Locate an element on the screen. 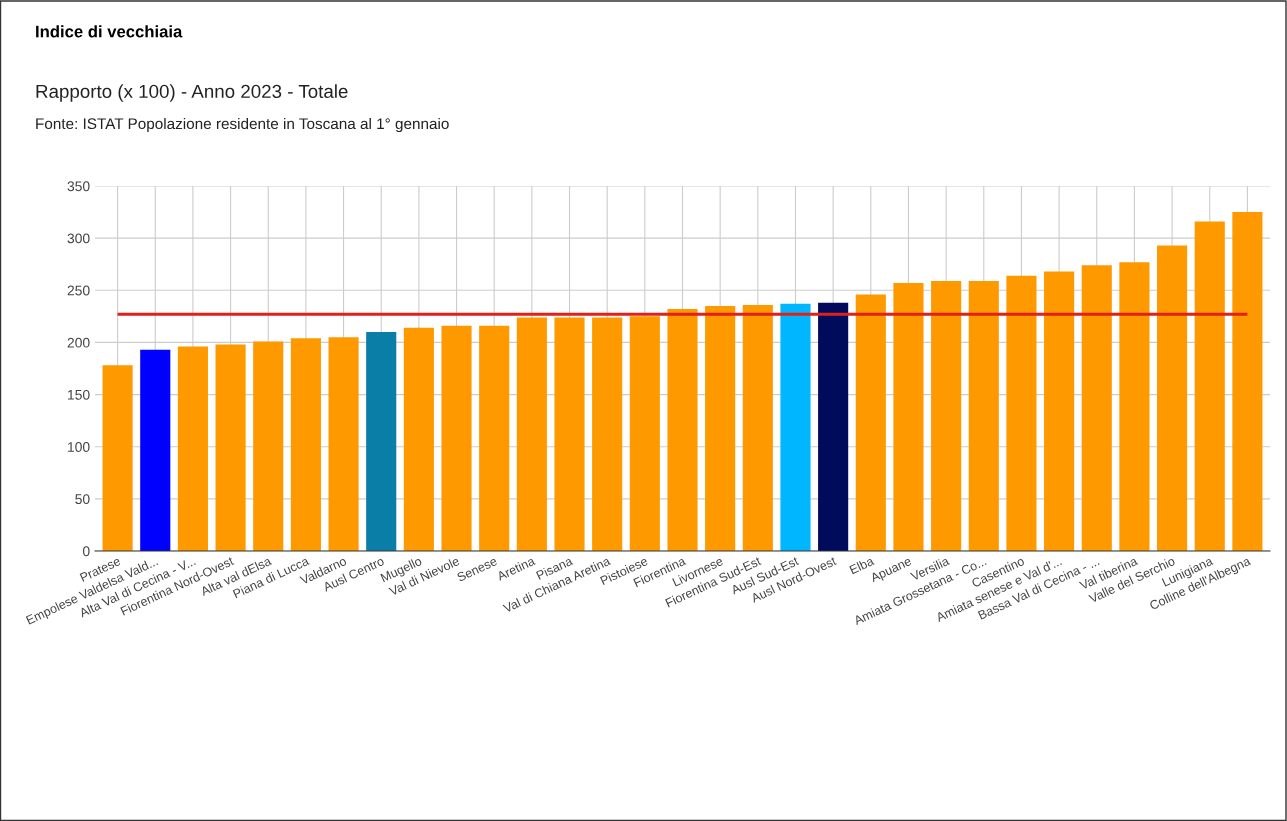 The image size is (1287, 821). y-tick-label: 100 is located at coordinates (79, 447).